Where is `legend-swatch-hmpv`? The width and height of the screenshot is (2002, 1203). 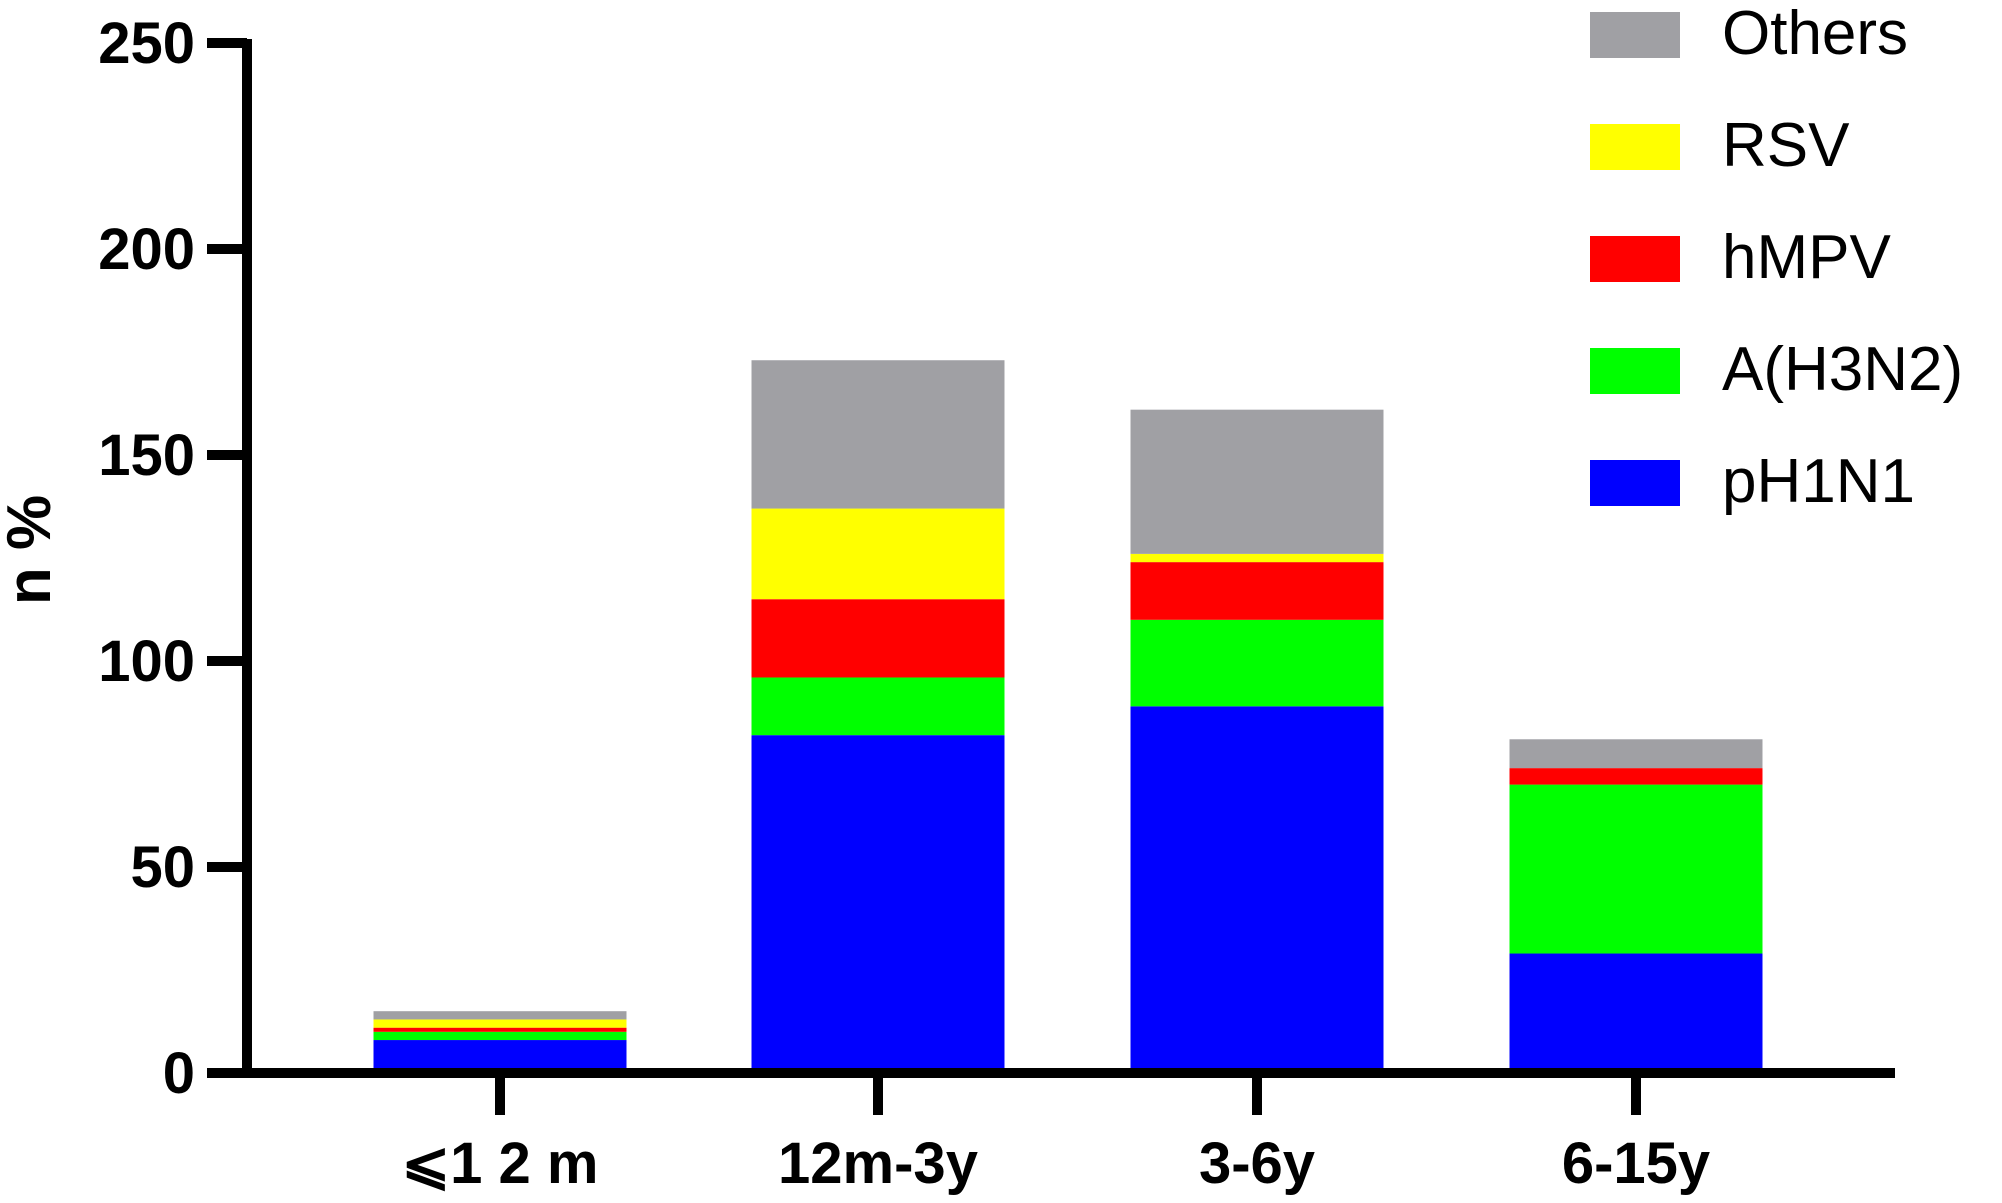 legend-swatch-hmpv is located at coordinates (1635, 259).